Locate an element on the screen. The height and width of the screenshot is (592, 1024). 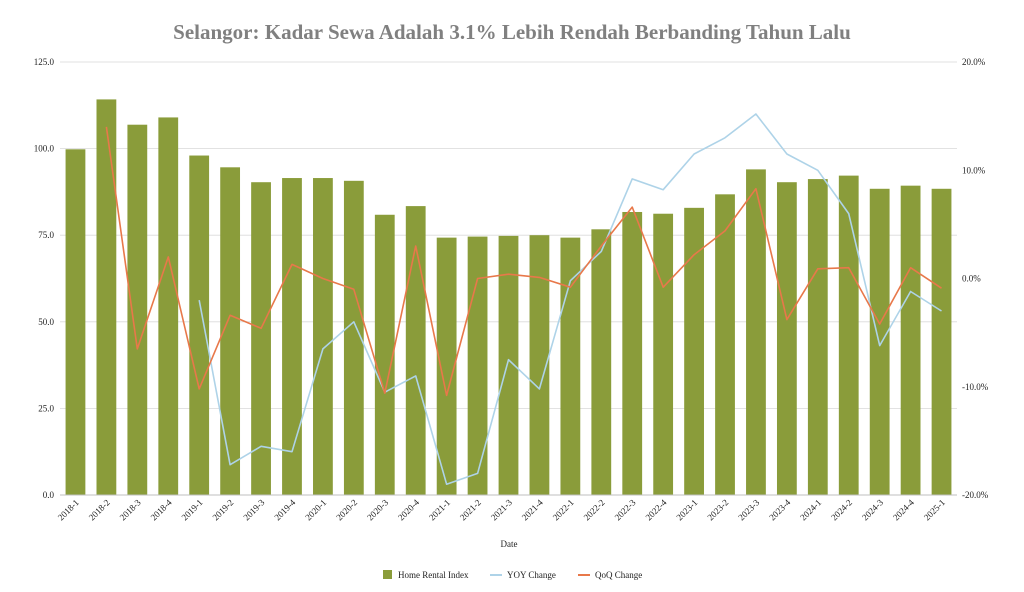
x-tick-label: 2020-4 is located at coordinates (408, 509).